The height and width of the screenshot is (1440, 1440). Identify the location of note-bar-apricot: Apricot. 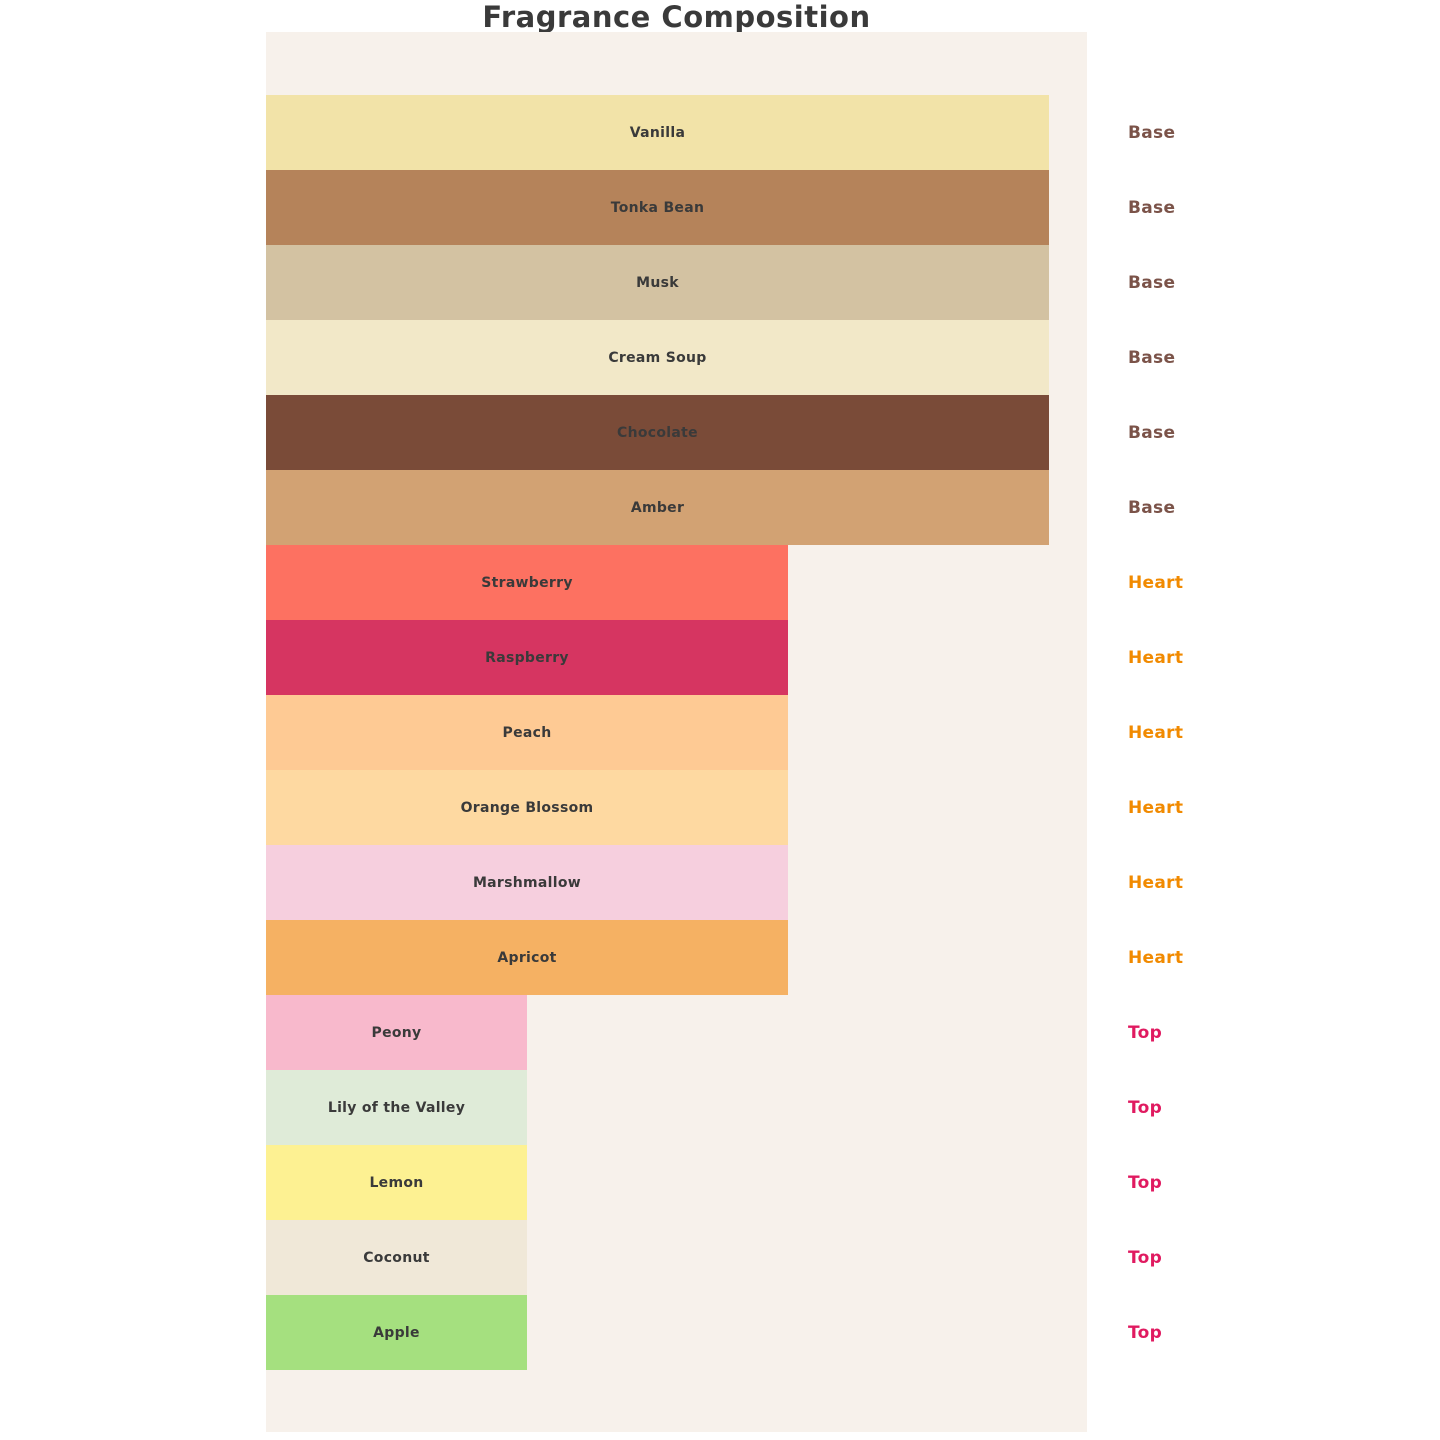
(527, 957).